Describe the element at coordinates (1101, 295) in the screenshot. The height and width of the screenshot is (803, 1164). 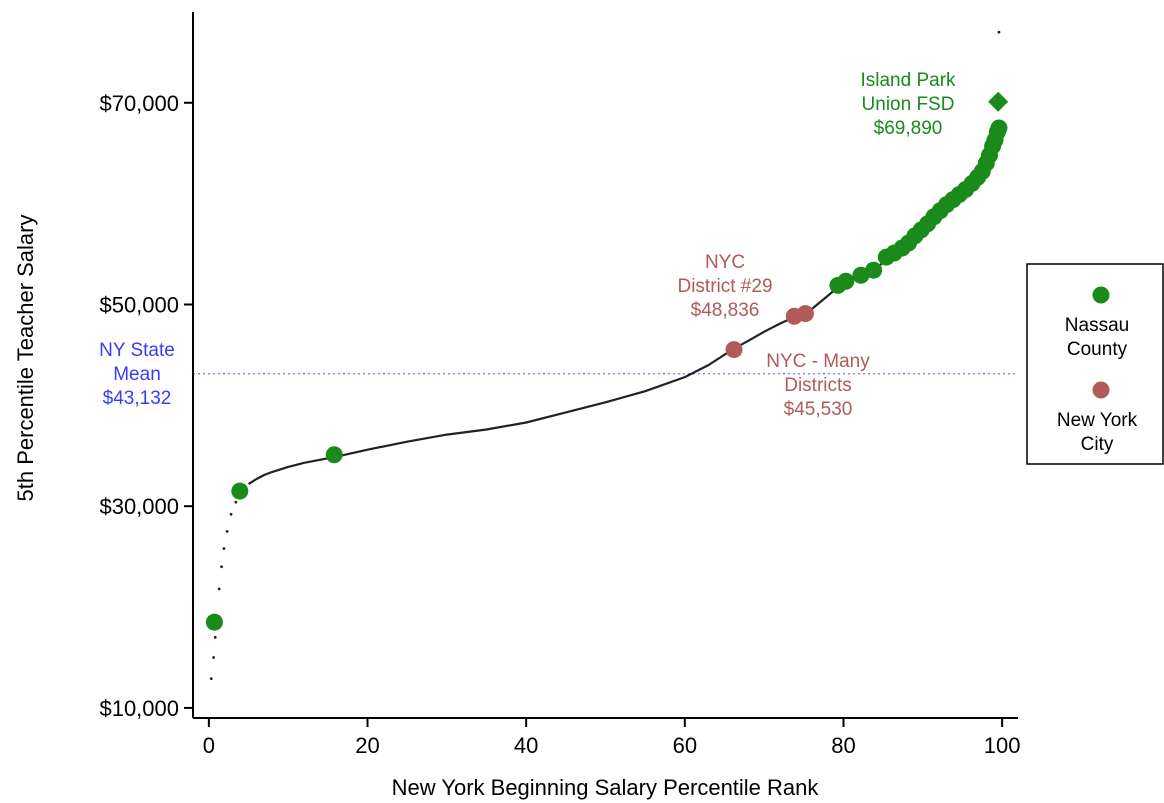
I see `legend-marker-nassau-county` at that location.